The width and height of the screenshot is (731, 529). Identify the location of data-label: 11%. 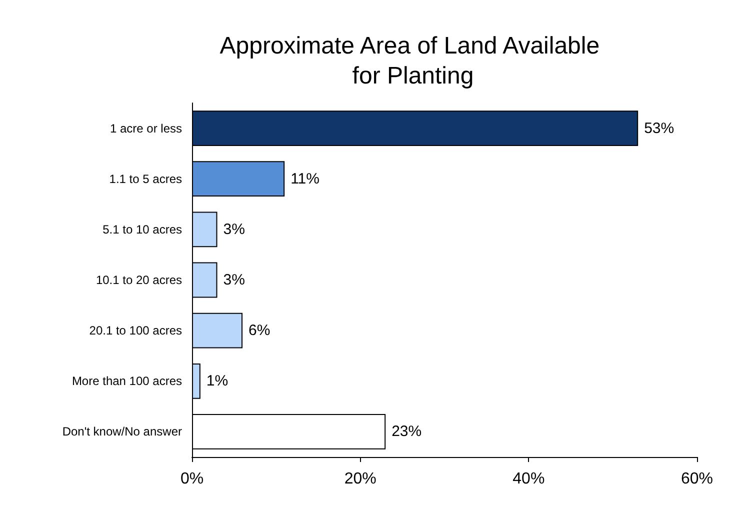
(305, 179).